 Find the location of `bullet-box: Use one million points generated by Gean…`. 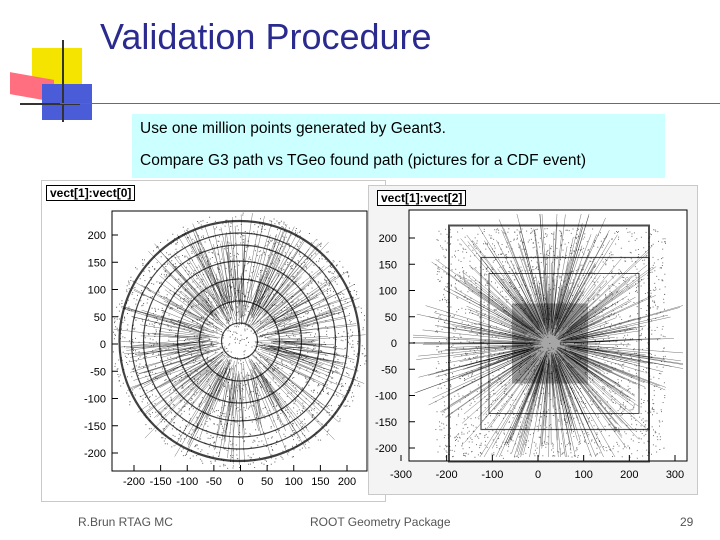

bullet-box: Use one million points generated by Gean… is located at coordinates (398, 146).